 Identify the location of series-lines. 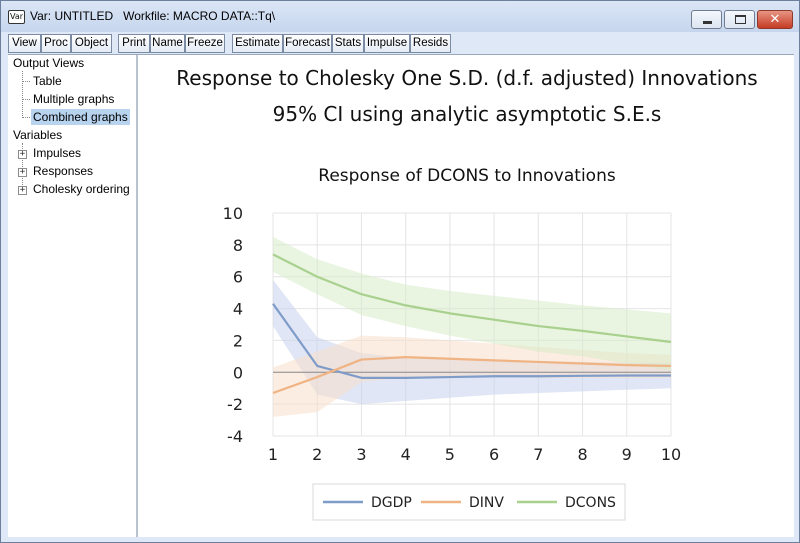
(472, 324).